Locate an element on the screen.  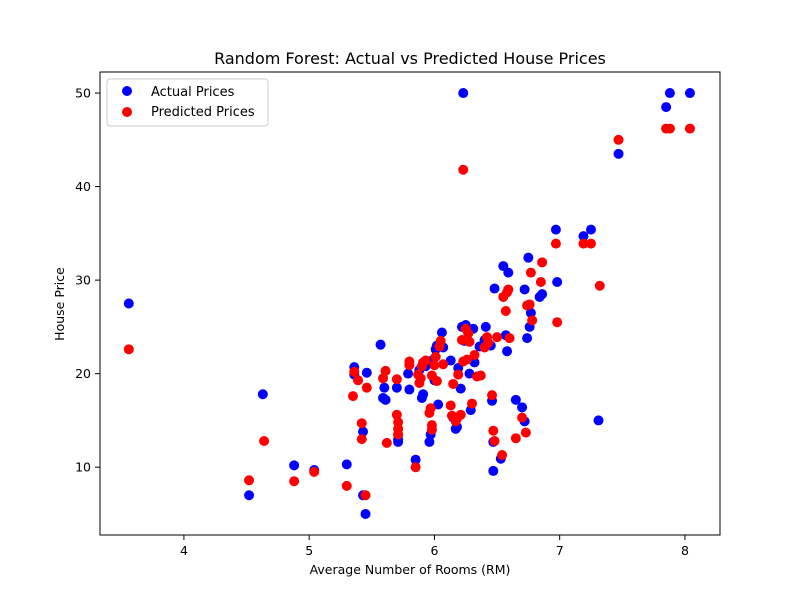
legend-box is located at coordinates (187, 102).